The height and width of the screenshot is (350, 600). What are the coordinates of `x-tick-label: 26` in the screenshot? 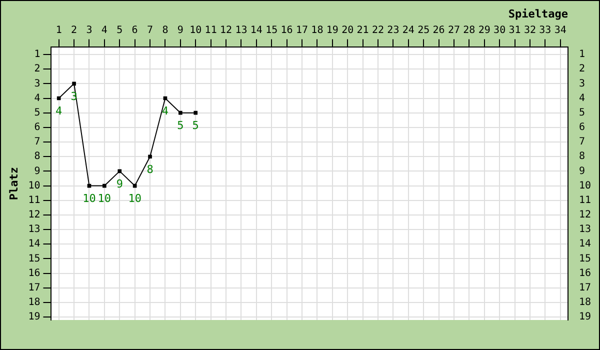 It's located at (438, 30).